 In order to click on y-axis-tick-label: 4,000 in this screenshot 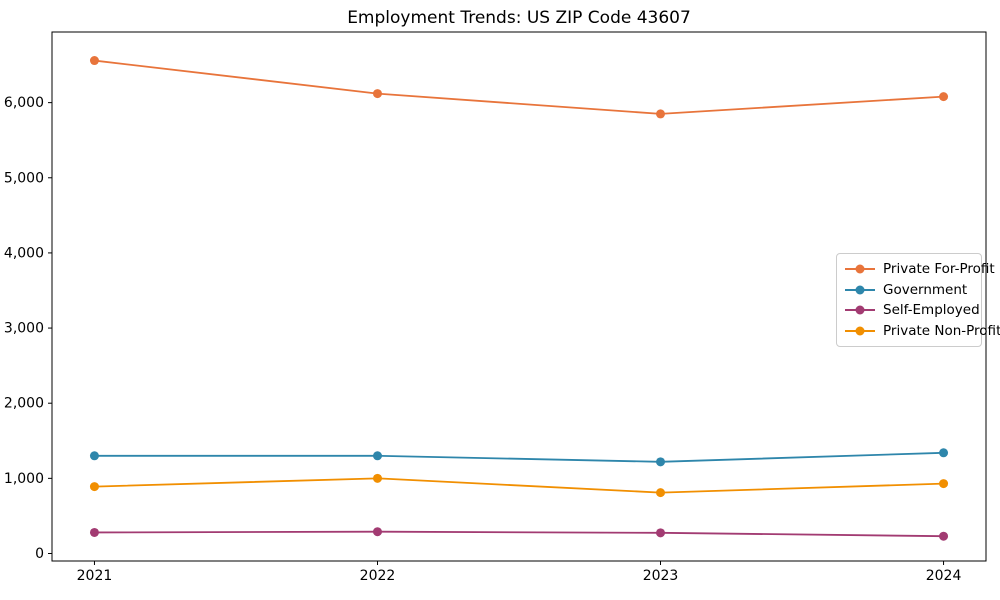, I will do `click(24, 253)`.